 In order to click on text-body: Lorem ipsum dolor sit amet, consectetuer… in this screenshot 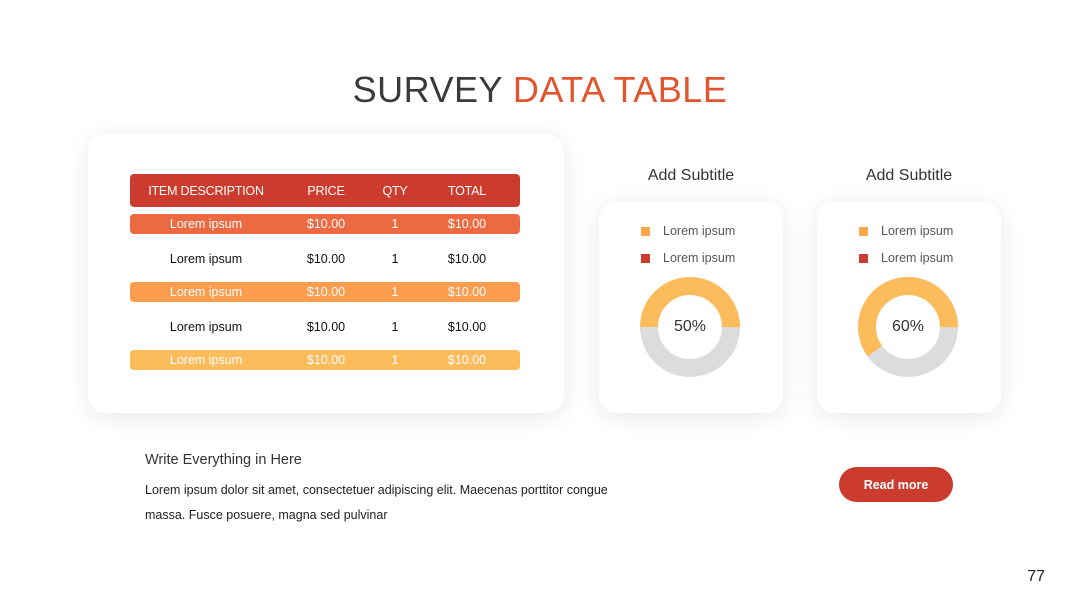, I will do `click(376, 502)`.